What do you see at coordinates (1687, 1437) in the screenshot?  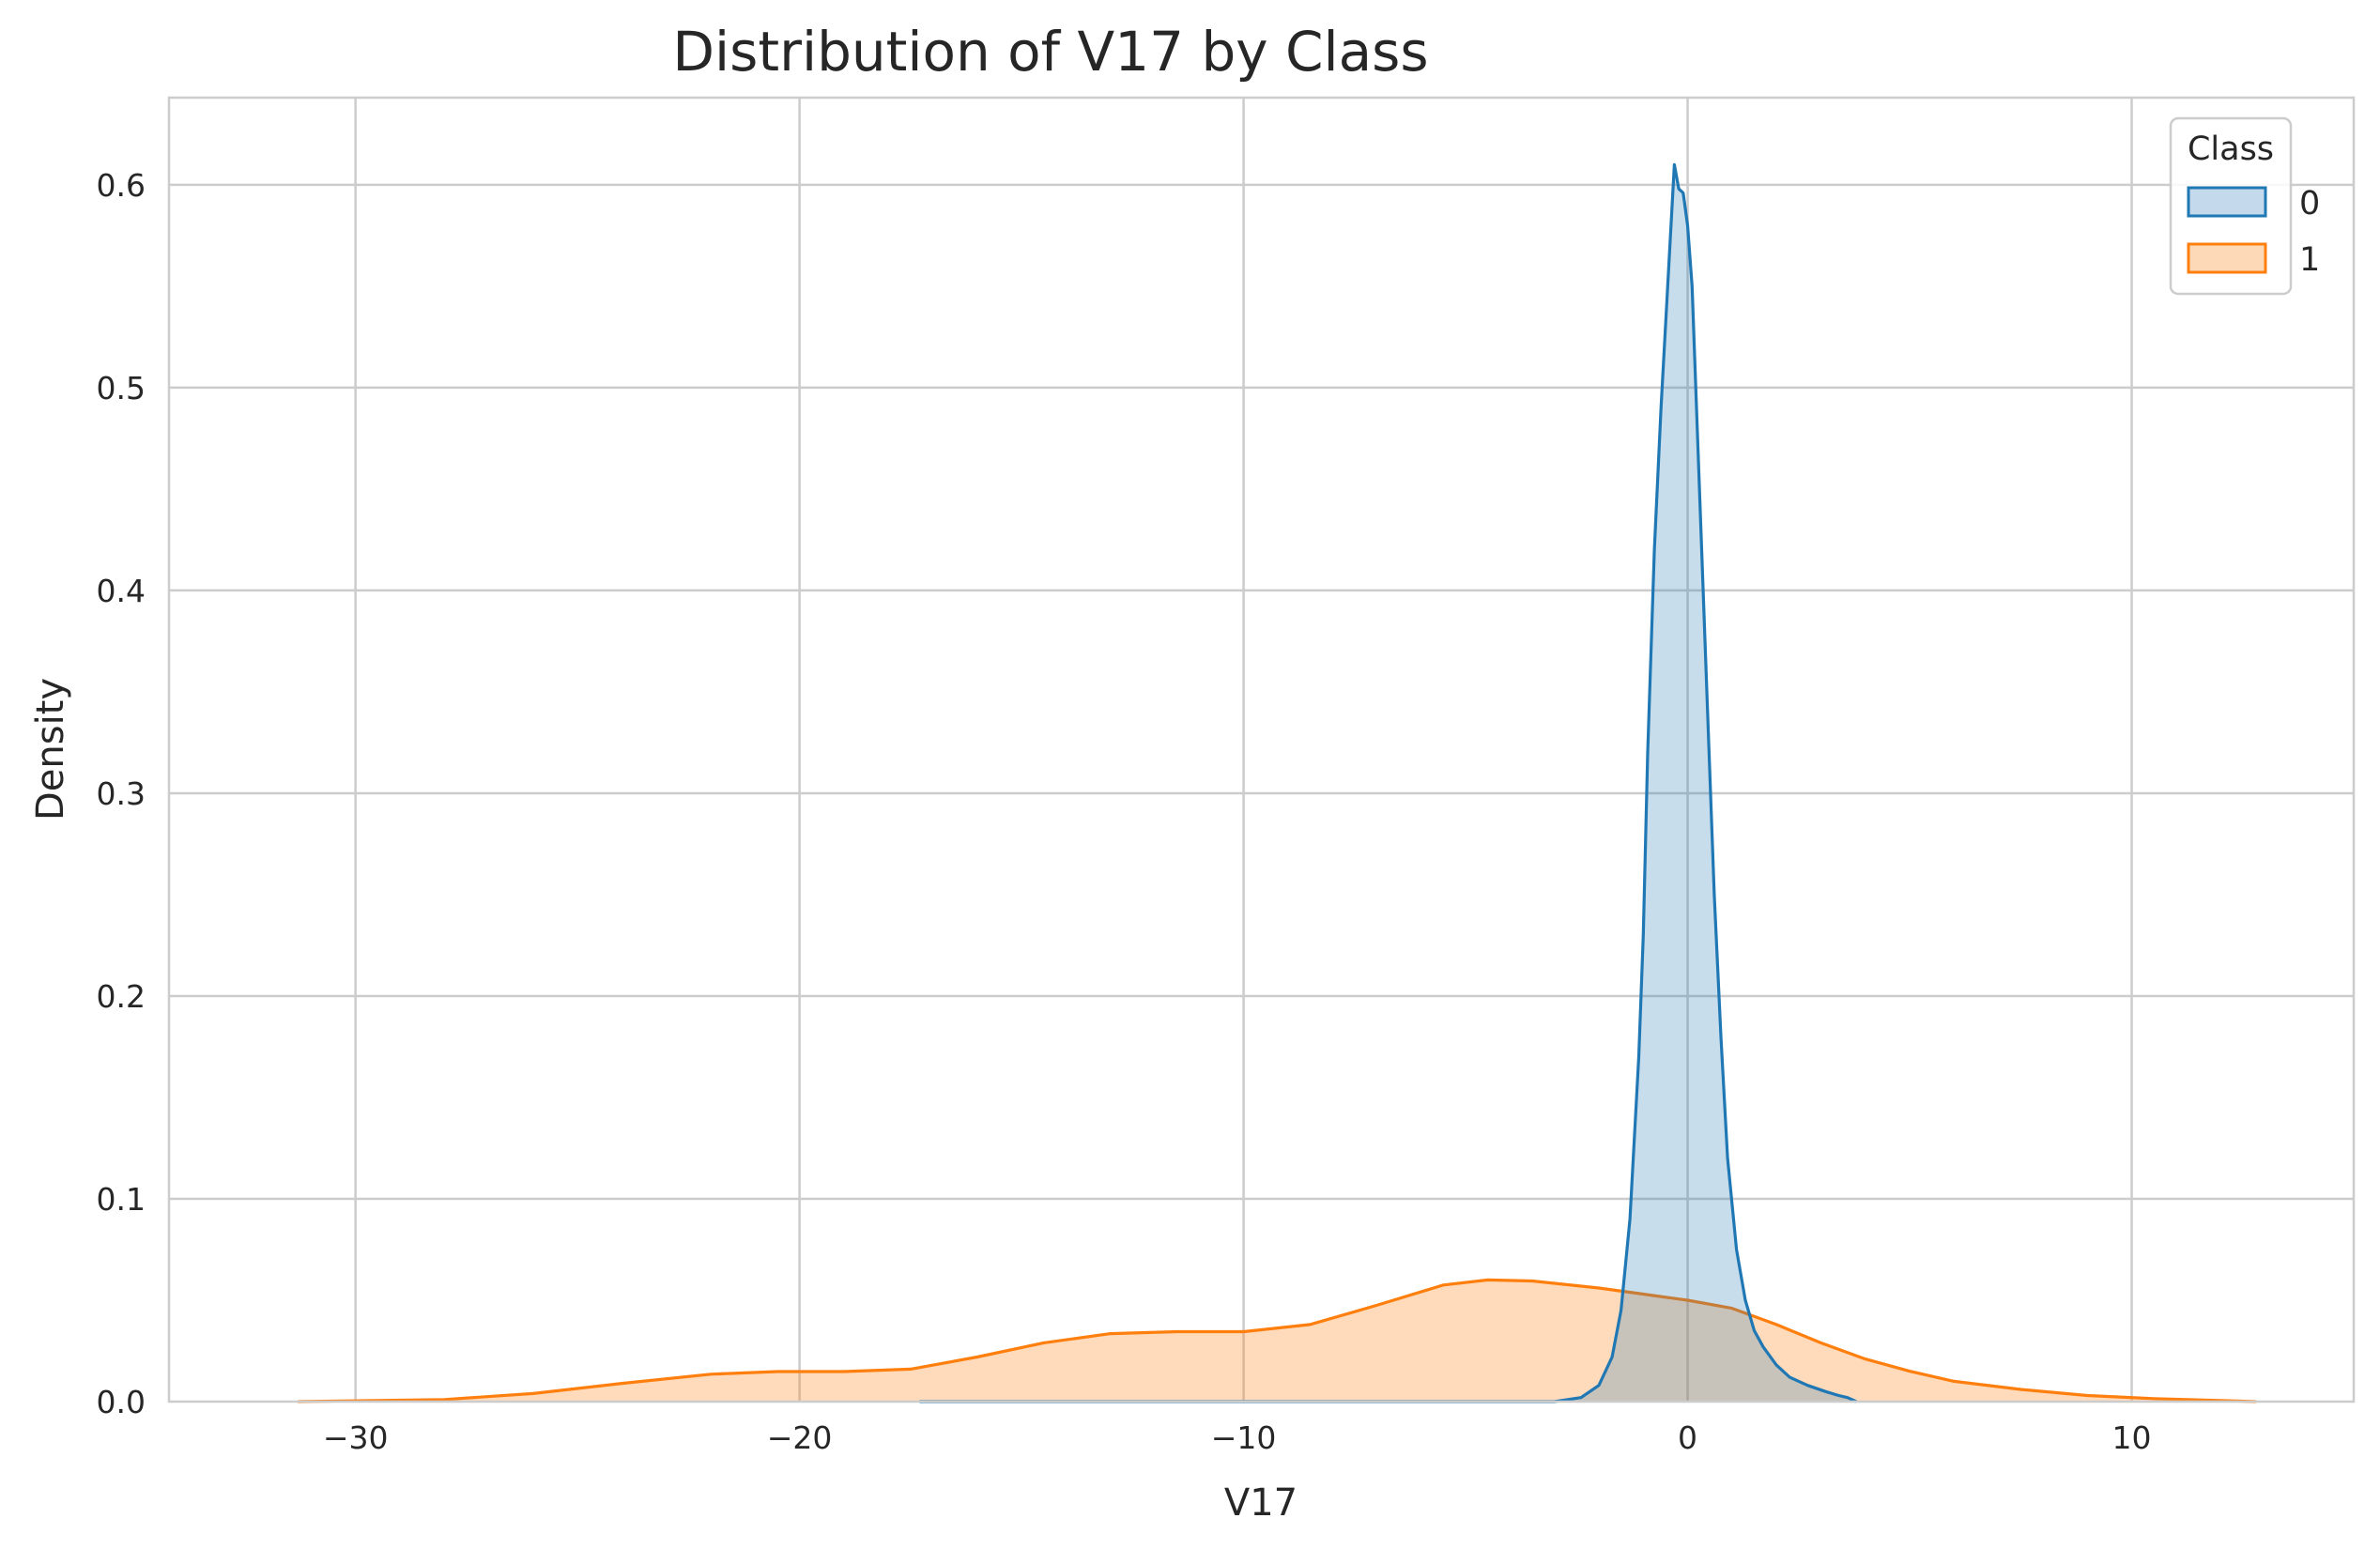 I see `x-tick-label: 0` at bounding box center [1687, 1437].